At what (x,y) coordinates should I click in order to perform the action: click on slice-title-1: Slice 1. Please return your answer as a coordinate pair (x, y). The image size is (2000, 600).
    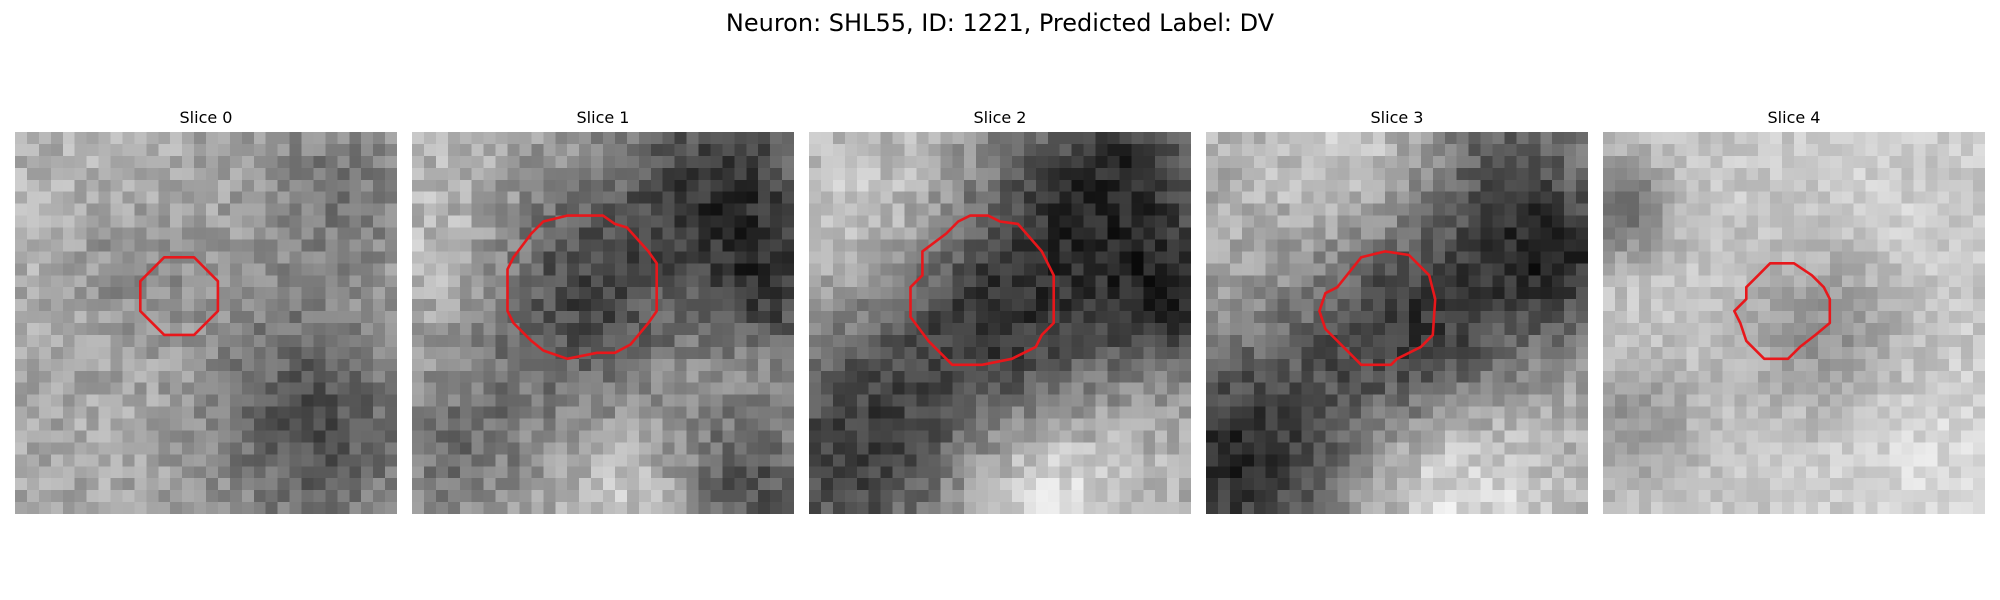
    Looking at the image, I should click on (603, 117).